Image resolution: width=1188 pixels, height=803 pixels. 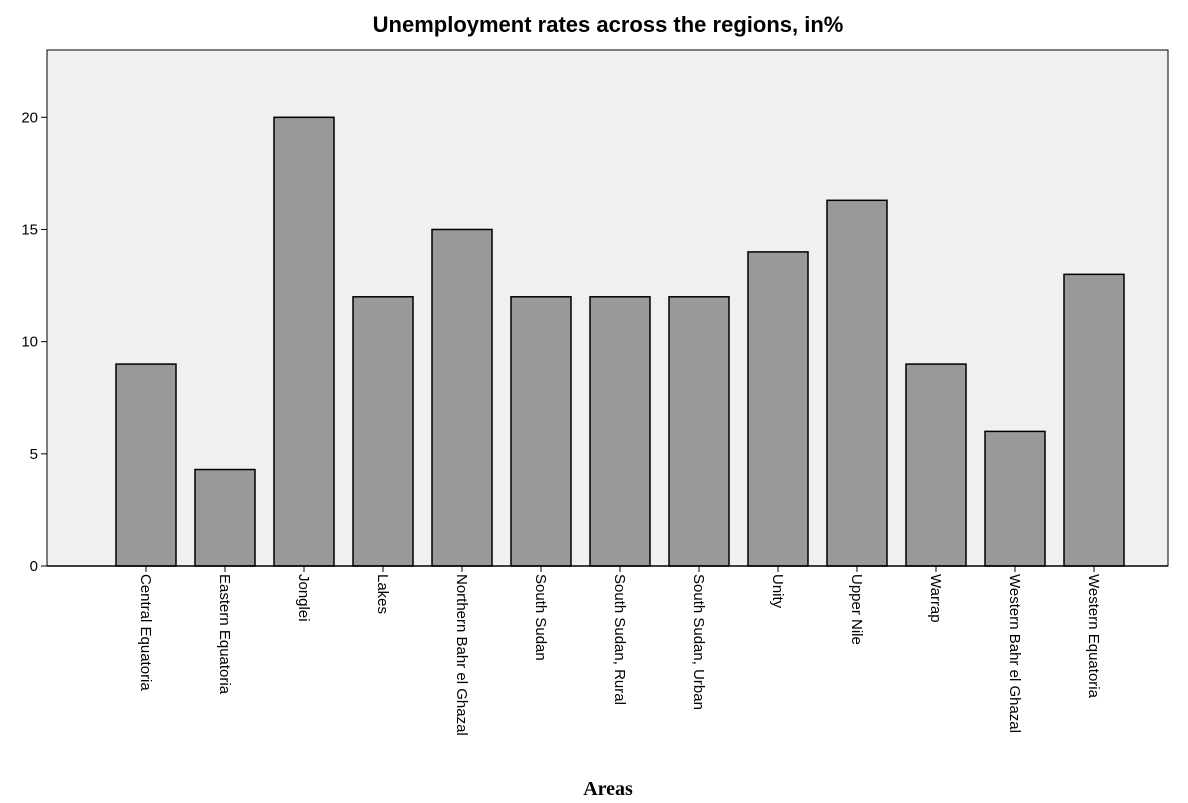 What do you see at coordinates (29, 117) in the screenshot?
I see `y-tick-label: 20` at bounding box center [29, 117].